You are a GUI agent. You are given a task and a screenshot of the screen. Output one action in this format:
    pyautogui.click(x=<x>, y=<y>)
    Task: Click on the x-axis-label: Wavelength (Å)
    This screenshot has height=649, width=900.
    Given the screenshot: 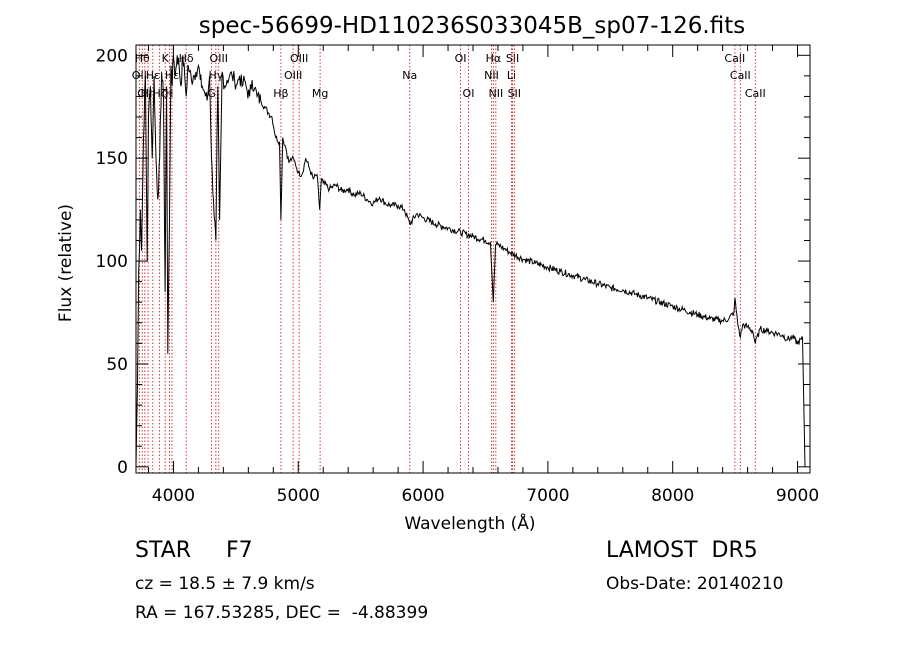 What is the action you would take?
    pyautogui.click(x=469, y=523)
    